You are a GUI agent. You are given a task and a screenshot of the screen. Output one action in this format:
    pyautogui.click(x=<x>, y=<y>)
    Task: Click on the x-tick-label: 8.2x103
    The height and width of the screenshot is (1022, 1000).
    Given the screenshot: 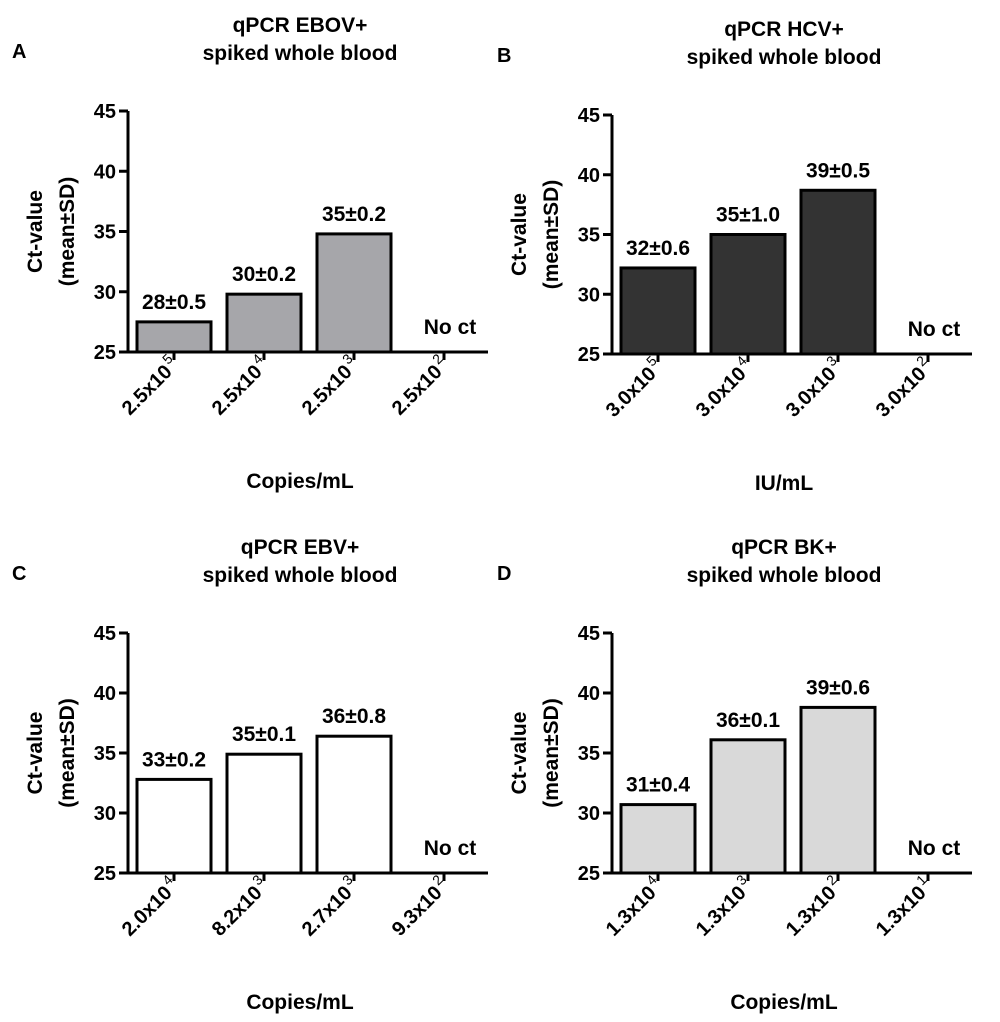 What is the action you would take?
    pyautogui.click(x=238, y=905)
    